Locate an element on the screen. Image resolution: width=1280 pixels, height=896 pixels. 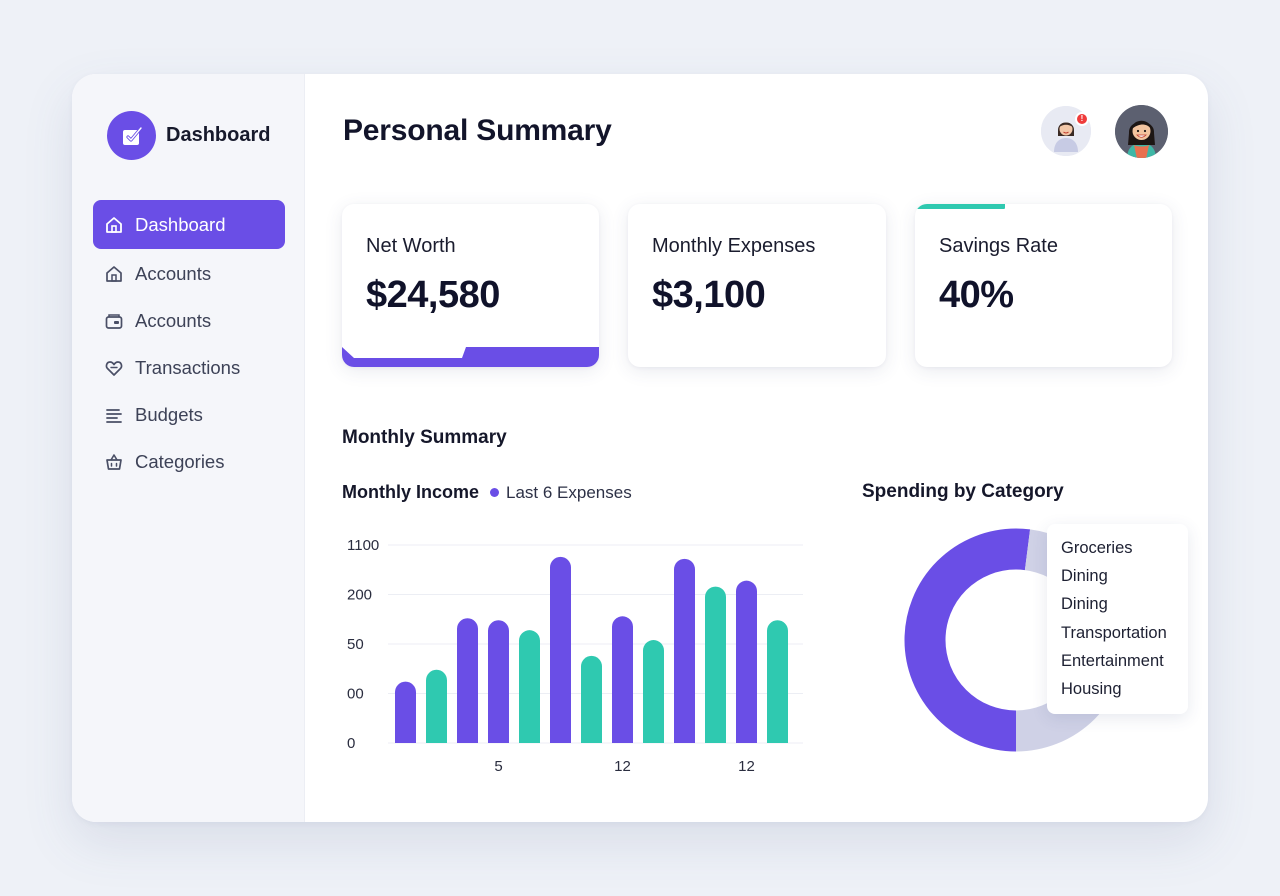
legend-label: Last 6 Expenses is located at coordinates (569, 492).